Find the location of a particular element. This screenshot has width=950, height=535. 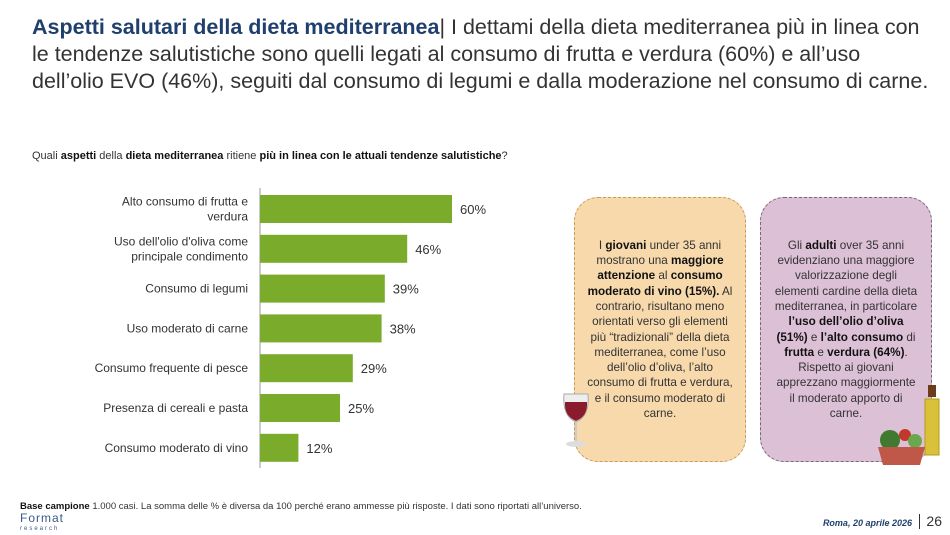

olive-oil-basket-icon is located at coordinates (909, 425).